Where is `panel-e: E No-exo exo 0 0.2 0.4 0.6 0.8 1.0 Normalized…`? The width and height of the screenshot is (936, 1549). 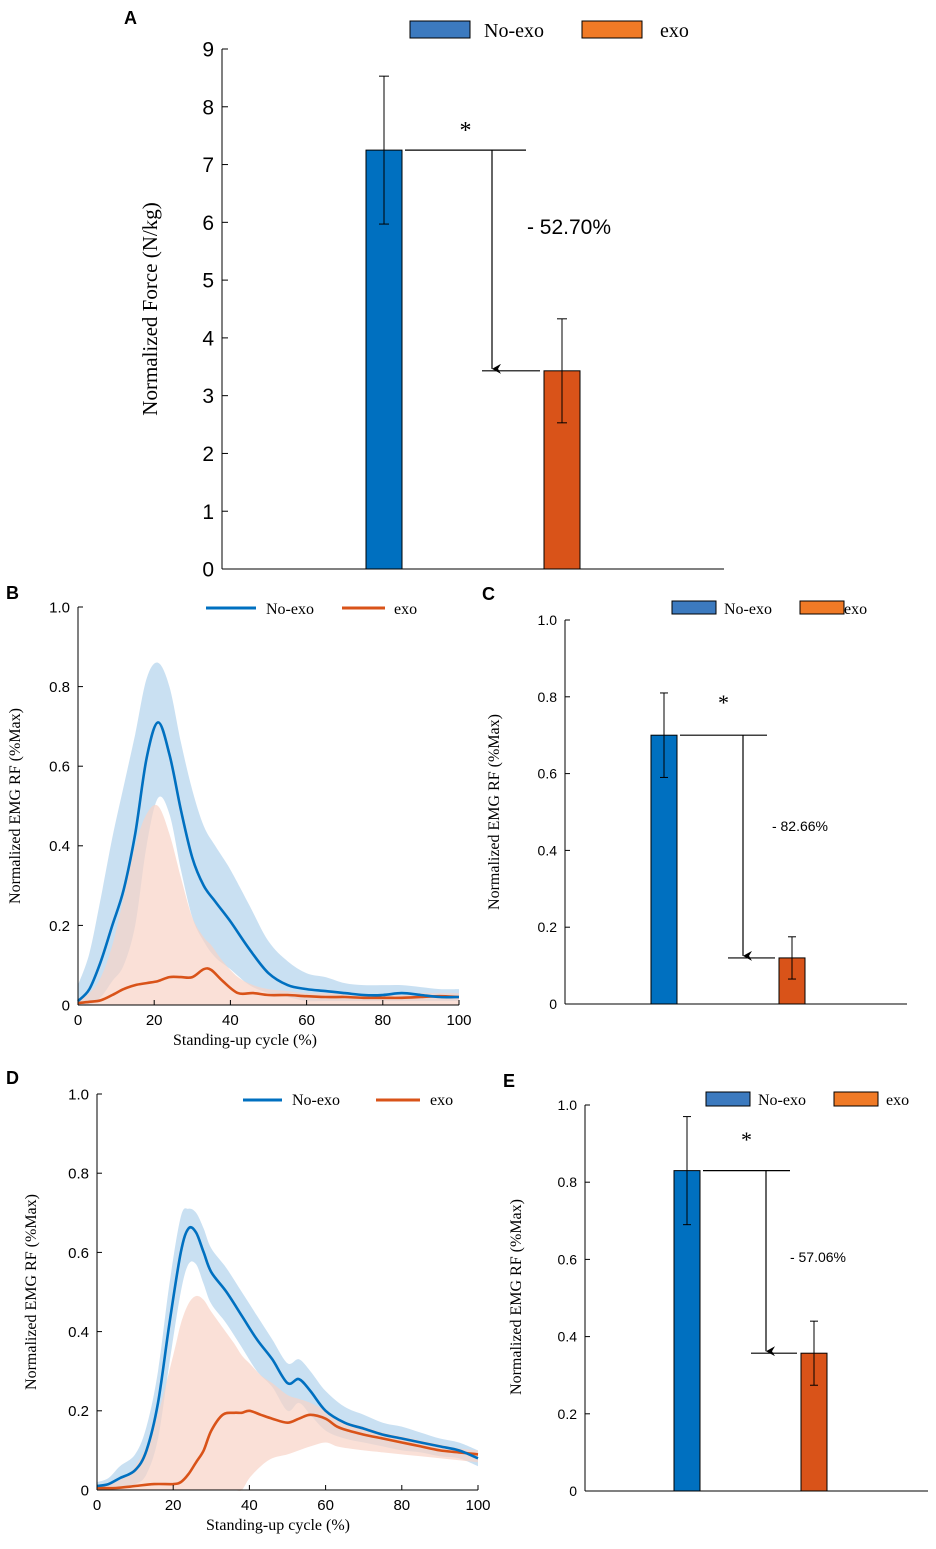 panel-e: E No-exo exo 0 0.2 0.4 0.6 0.8 1.0 Normalized… is located at coordinates (715, 1285).